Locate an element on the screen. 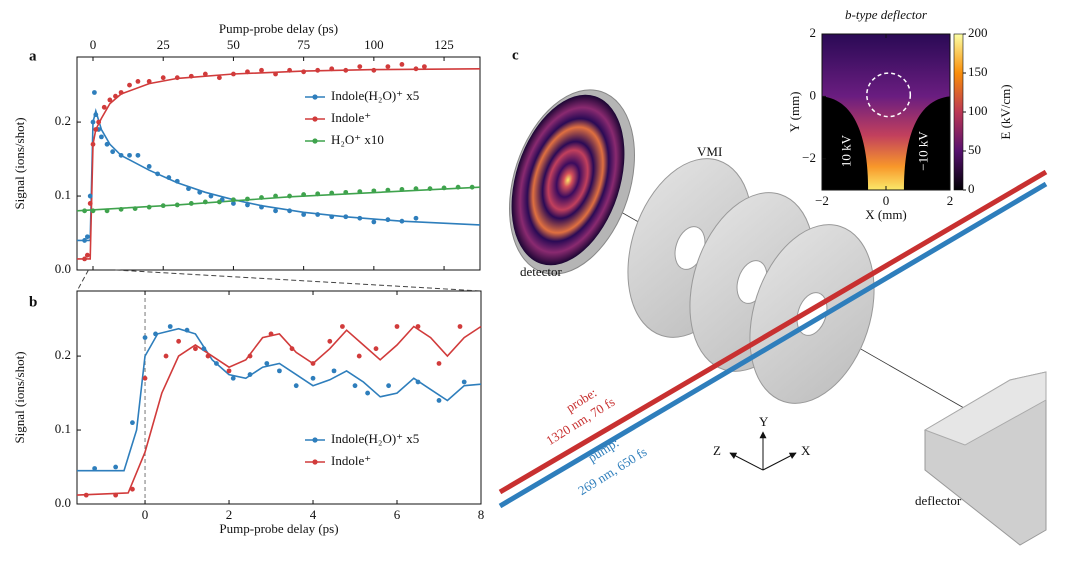  x-axis-label: Pump-probe delay (ps) is located at coordinates (278, 528).